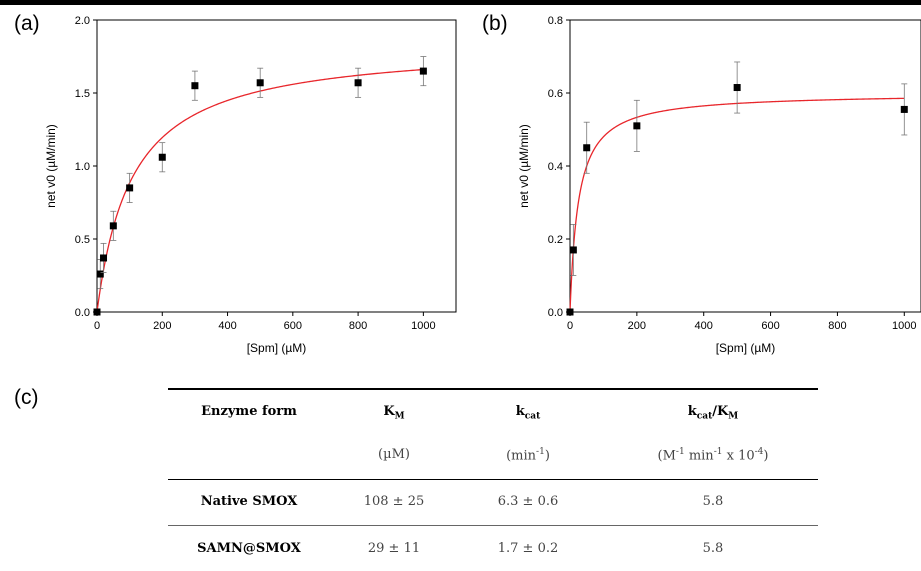  I want to click on chart-b-ytick-label: 0.6, so click(555, 94).